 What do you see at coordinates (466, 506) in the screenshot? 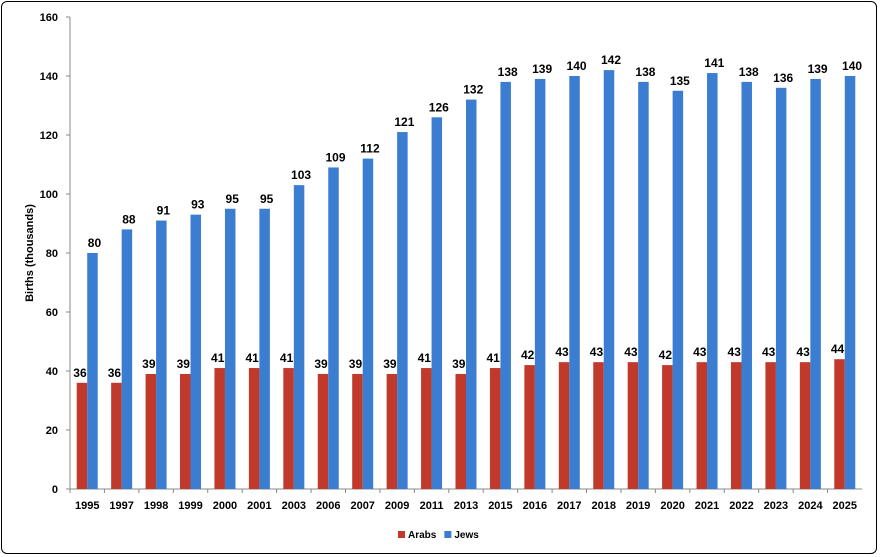
I see `x-tick-label: 2013` at bounding box center [466, 506].